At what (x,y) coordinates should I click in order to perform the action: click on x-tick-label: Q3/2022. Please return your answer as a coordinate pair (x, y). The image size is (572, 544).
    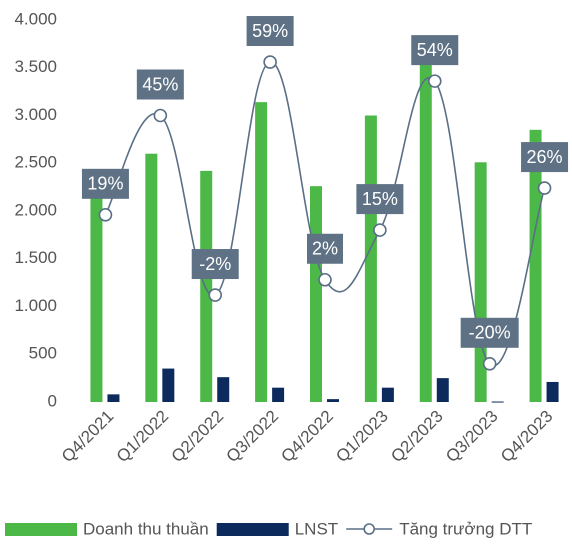
    Looking at the image, I should click on (253, 437).